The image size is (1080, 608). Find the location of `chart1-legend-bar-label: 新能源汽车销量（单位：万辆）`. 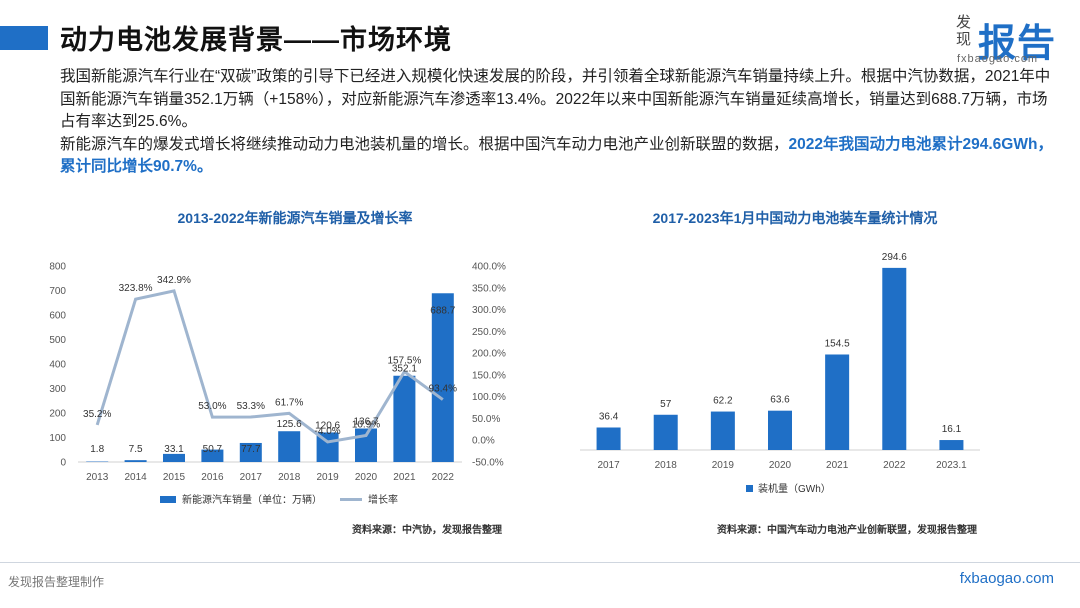

chart1-legend-bar-label: 新能源汽车销量（单位：万辆） is located at coordinates (252, 499).